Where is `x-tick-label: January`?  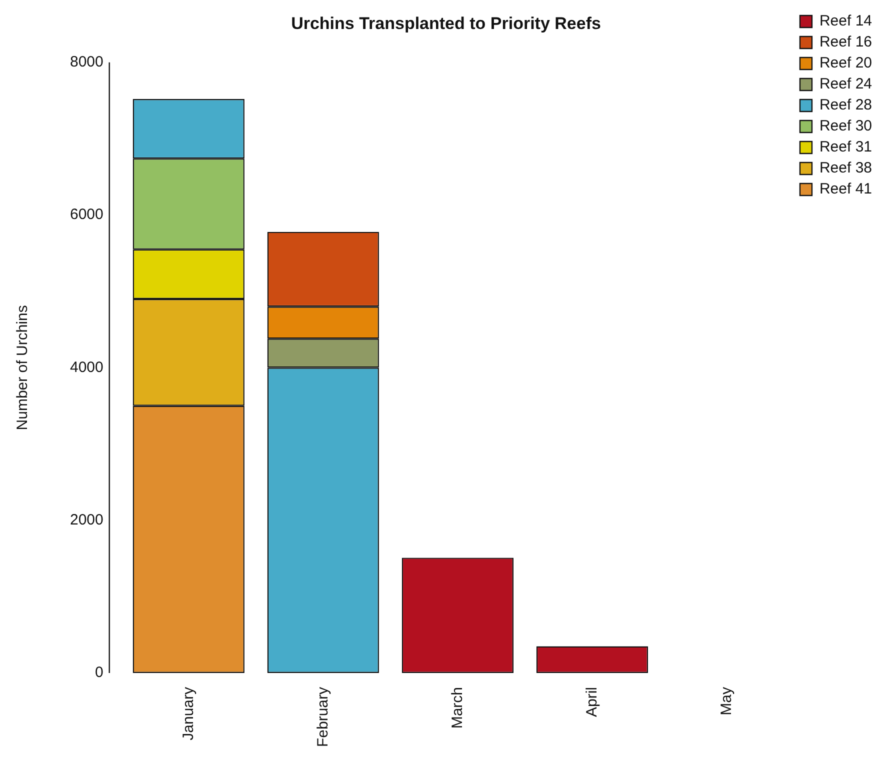 x-tick-label: January is located at coordinates (188, 713).